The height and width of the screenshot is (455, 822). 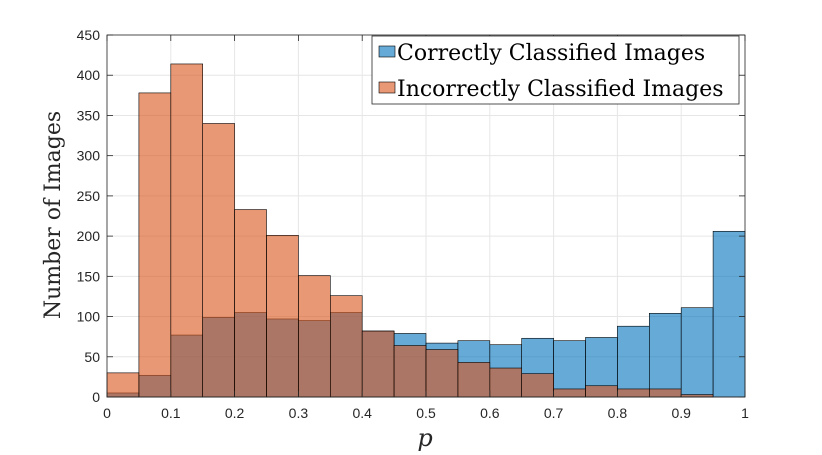 I want to click on x-axis-label: p, so click(x=424, y=438).